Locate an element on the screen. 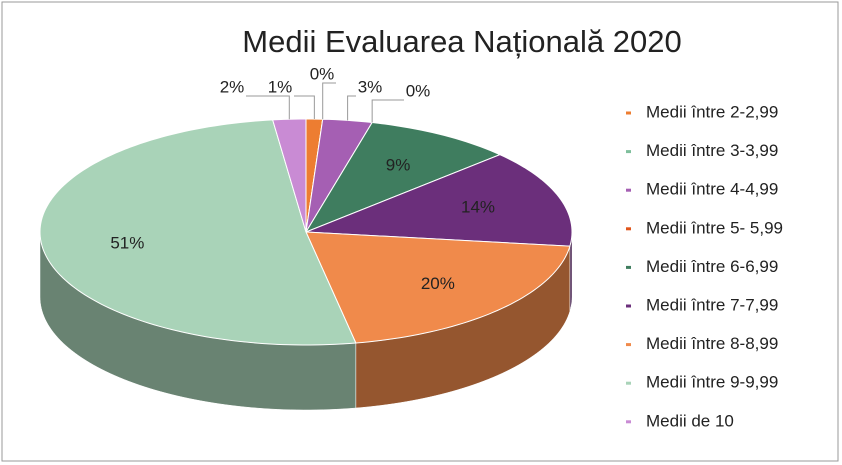 The height and width of the screenshot is (465, 842). legend-label: Medii între 5- 5,99 is located at coordinates (714, 227).